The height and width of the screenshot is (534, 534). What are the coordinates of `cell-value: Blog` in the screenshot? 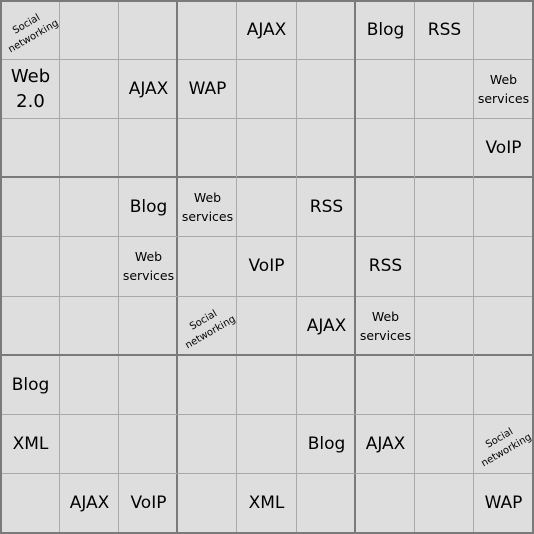 It's located at (30, 384).